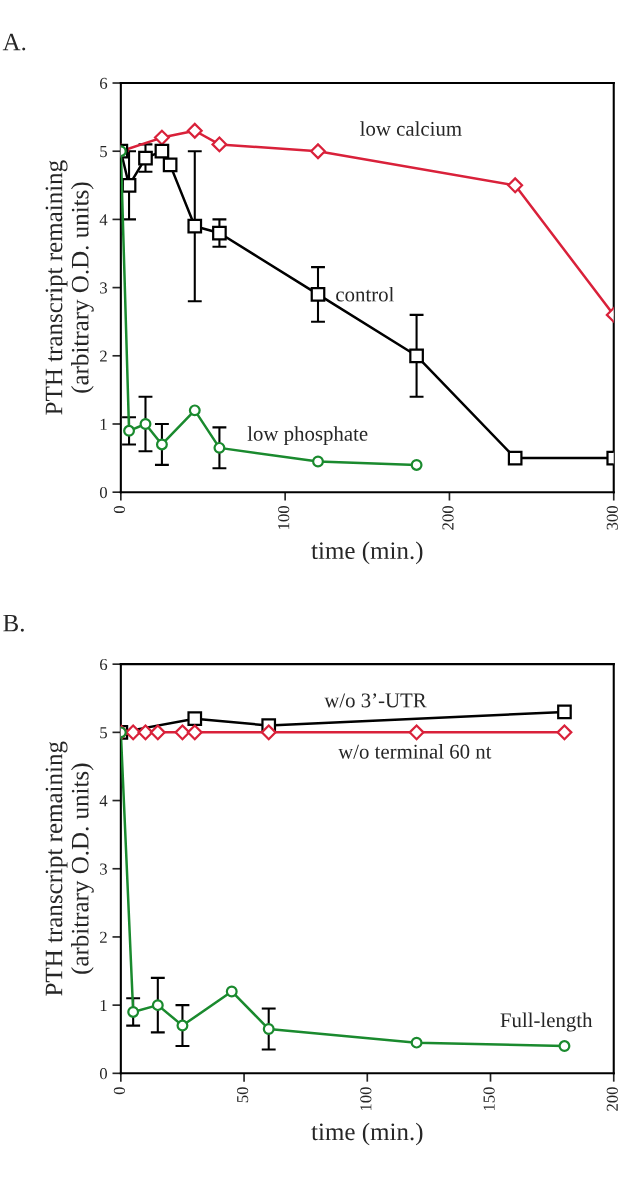 This screenshot has height=1186, width=636. What do you see at coordinates (415, 751) in the screenshot?
I see `series-label: w/o terminal 60 nt` at bounding box center [415, 751].